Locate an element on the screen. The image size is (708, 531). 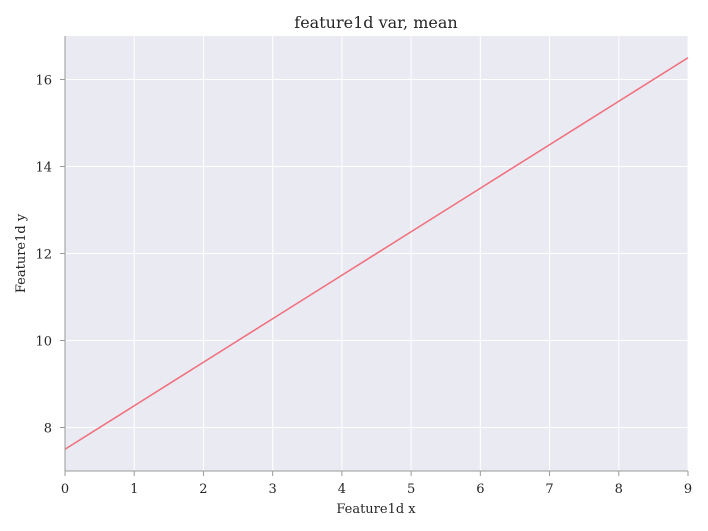
x-axis-label: Feature1d x is located at coordinates (376, 509).